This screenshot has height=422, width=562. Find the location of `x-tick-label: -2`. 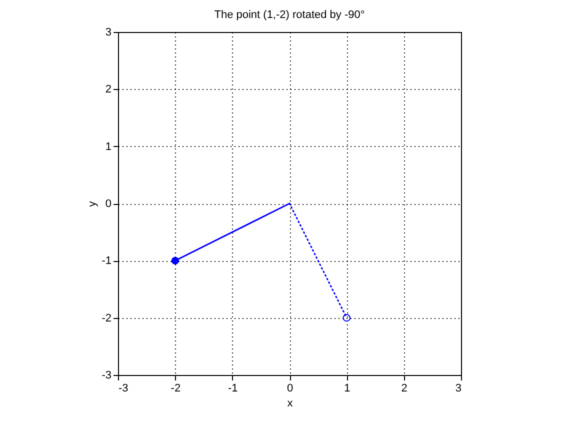

x-tick-label: -2 is located at coordinates (175, 388).